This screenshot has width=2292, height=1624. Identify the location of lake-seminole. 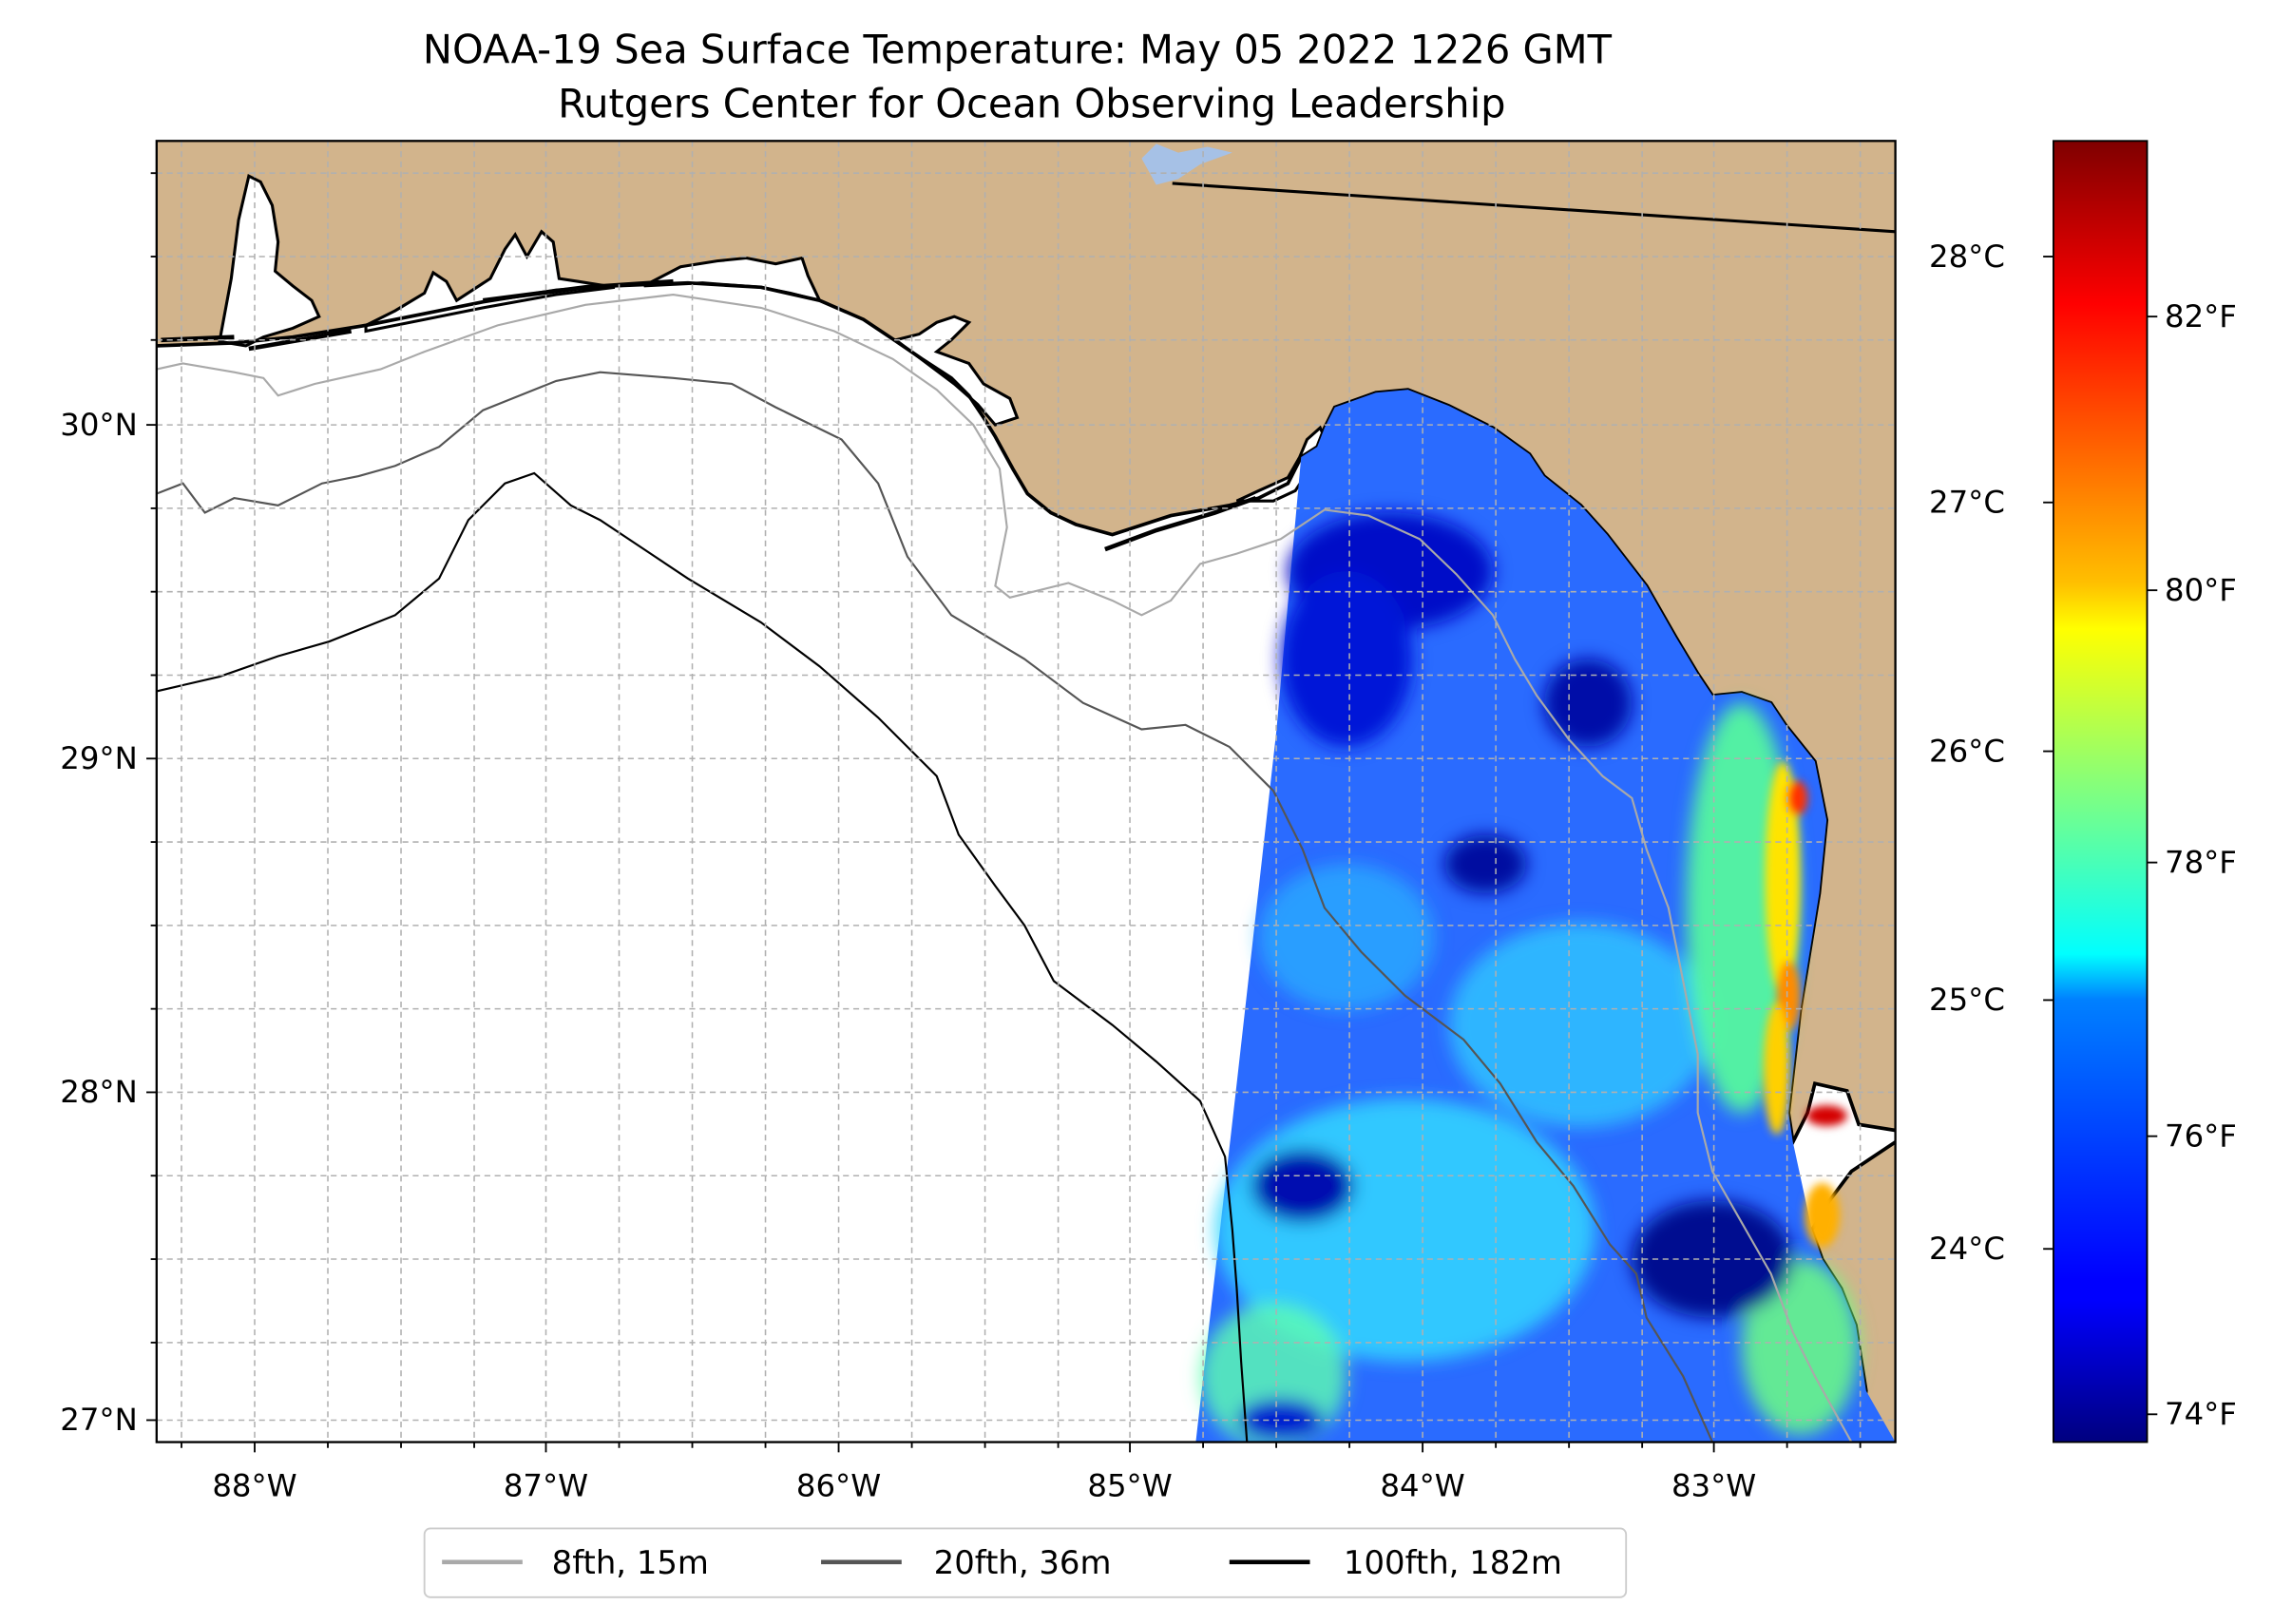
(1186, 164).